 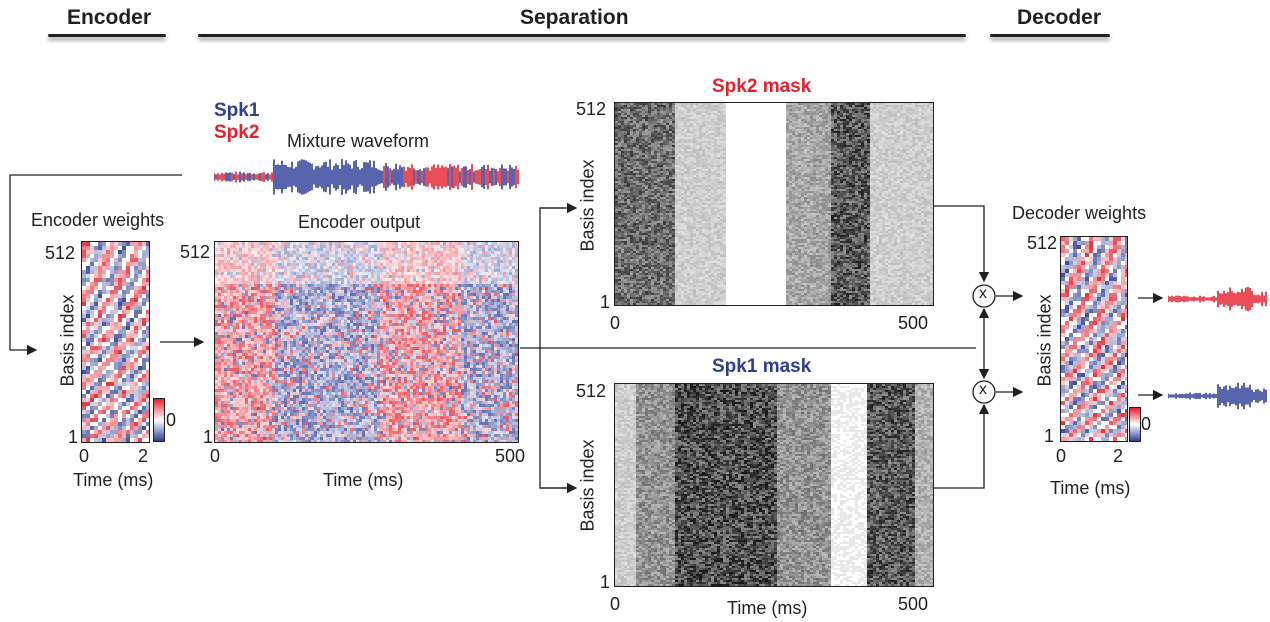 What do you see at coordinates (605, 302) in the screenshot?
I see `spk2-mask-ytick-bottom: 1` at bounding box center [605, 302].